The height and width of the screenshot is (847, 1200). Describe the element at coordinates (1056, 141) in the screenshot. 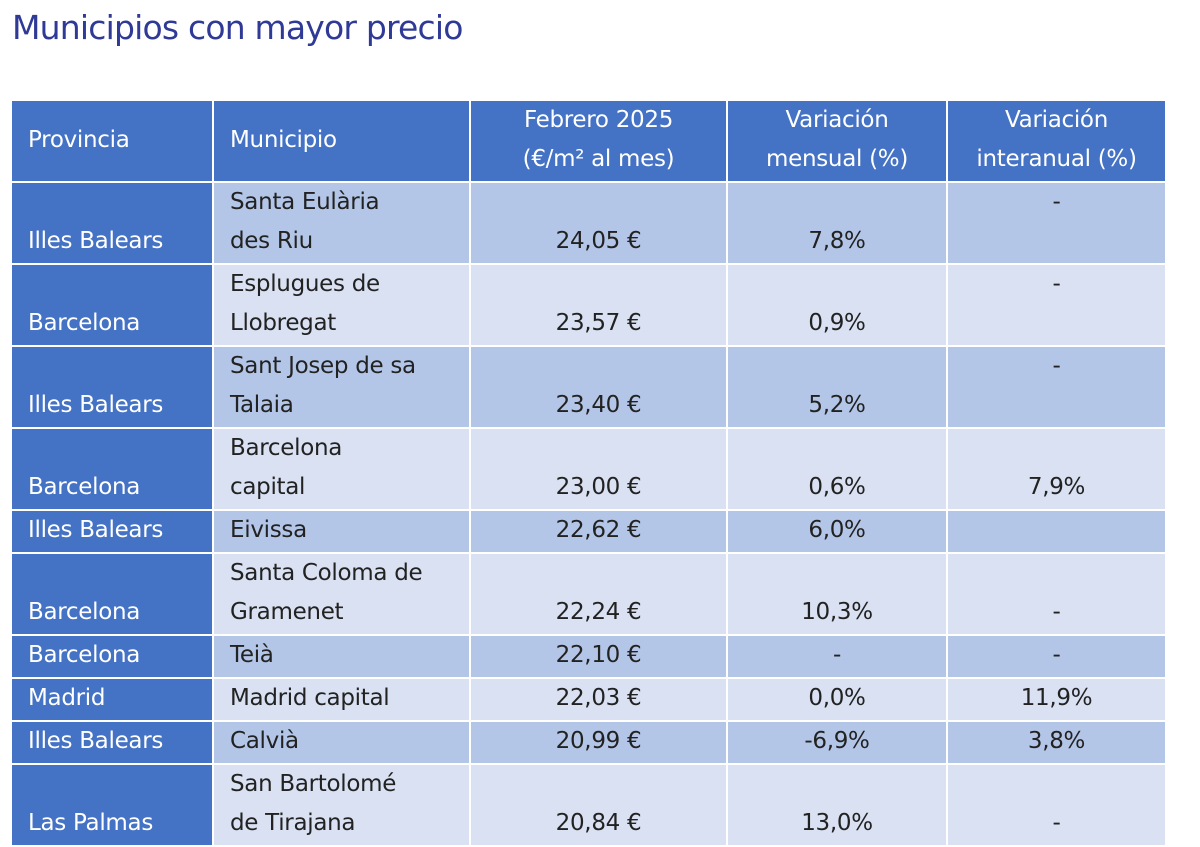

I see `header-interanual: Variación interanual (%)` at that location.